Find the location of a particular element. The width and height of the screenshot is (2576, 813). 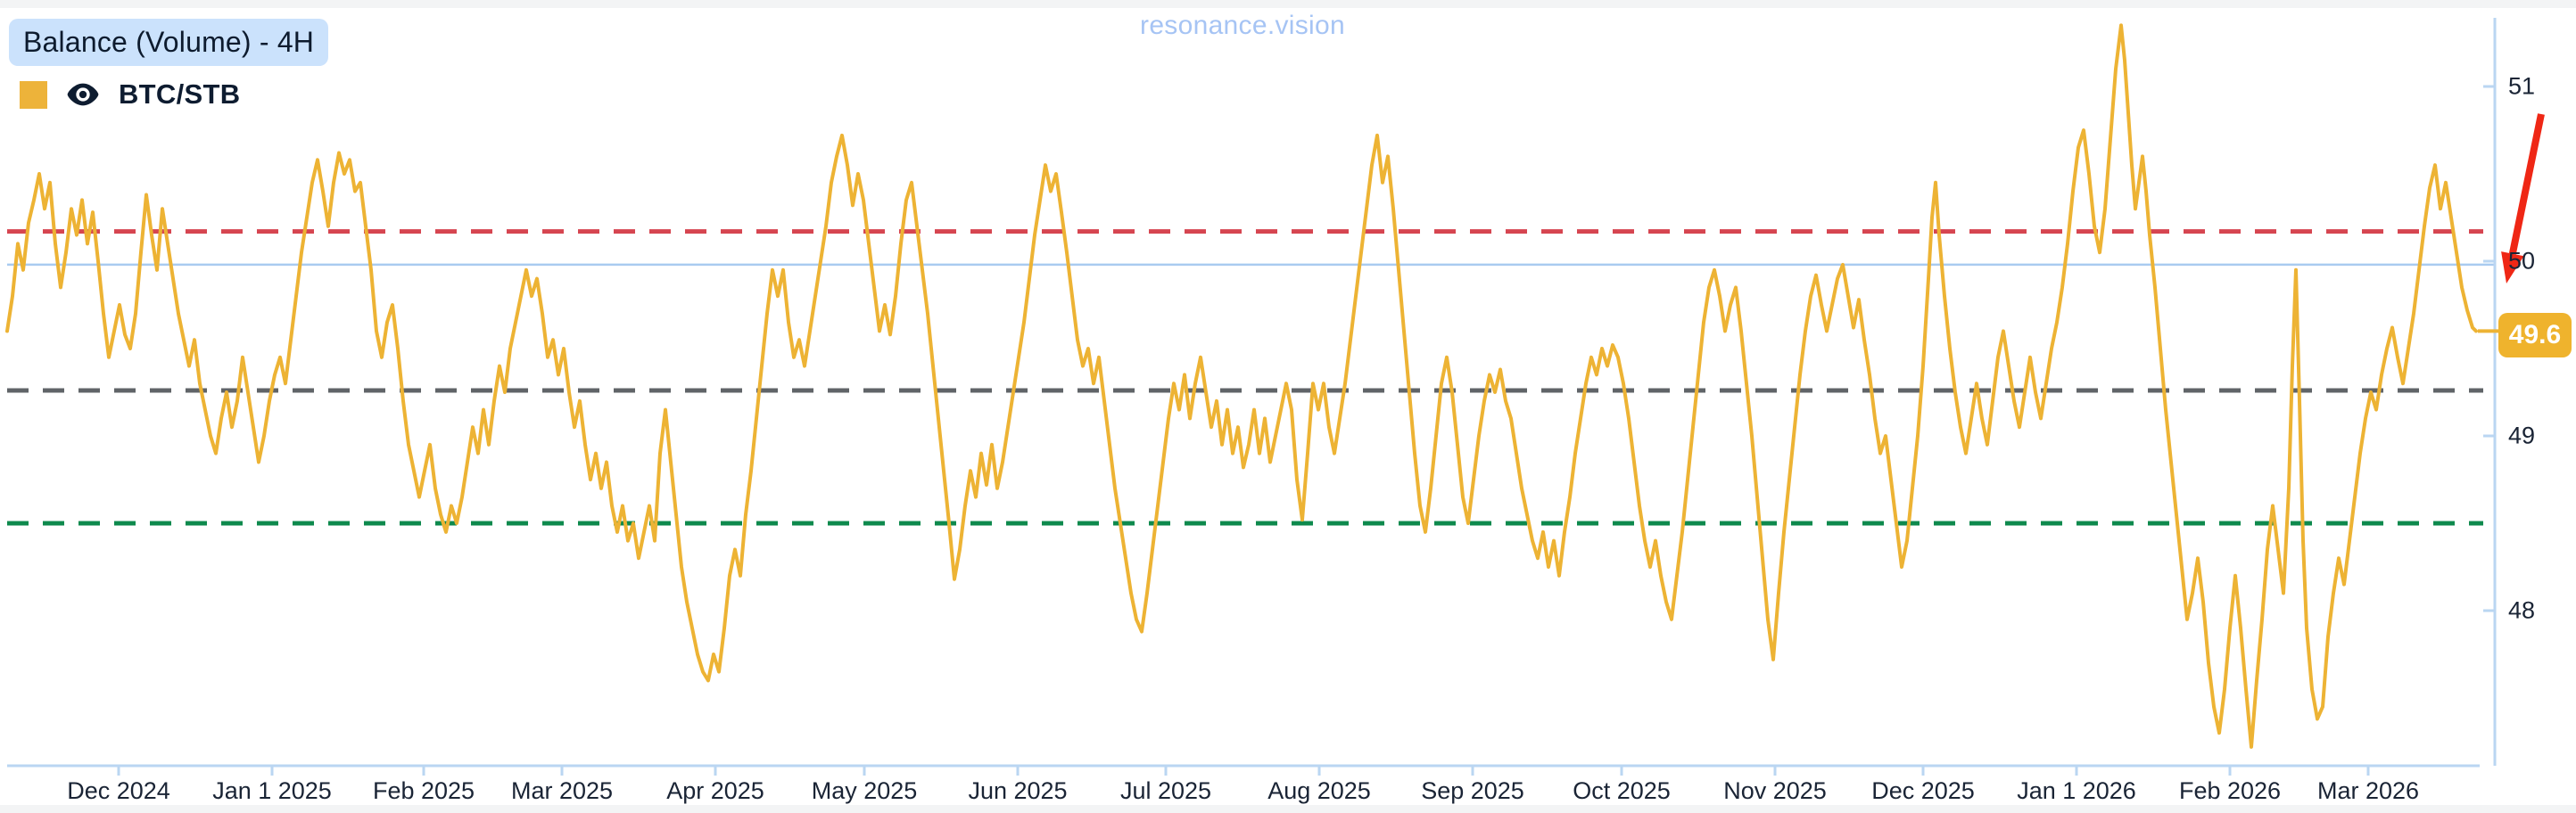

legend-row: BTC/STB is located at coordinates (130, 94).